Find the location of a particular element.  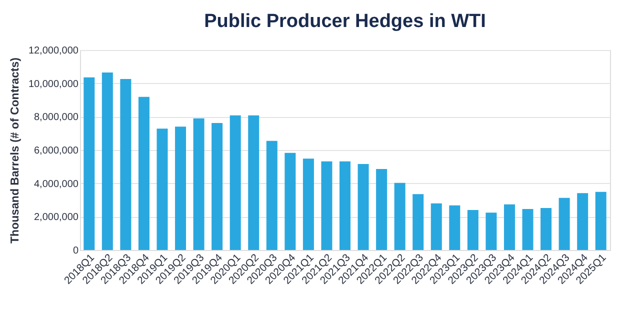

y-tick-label: 0 is located at coordinates (75, 251).